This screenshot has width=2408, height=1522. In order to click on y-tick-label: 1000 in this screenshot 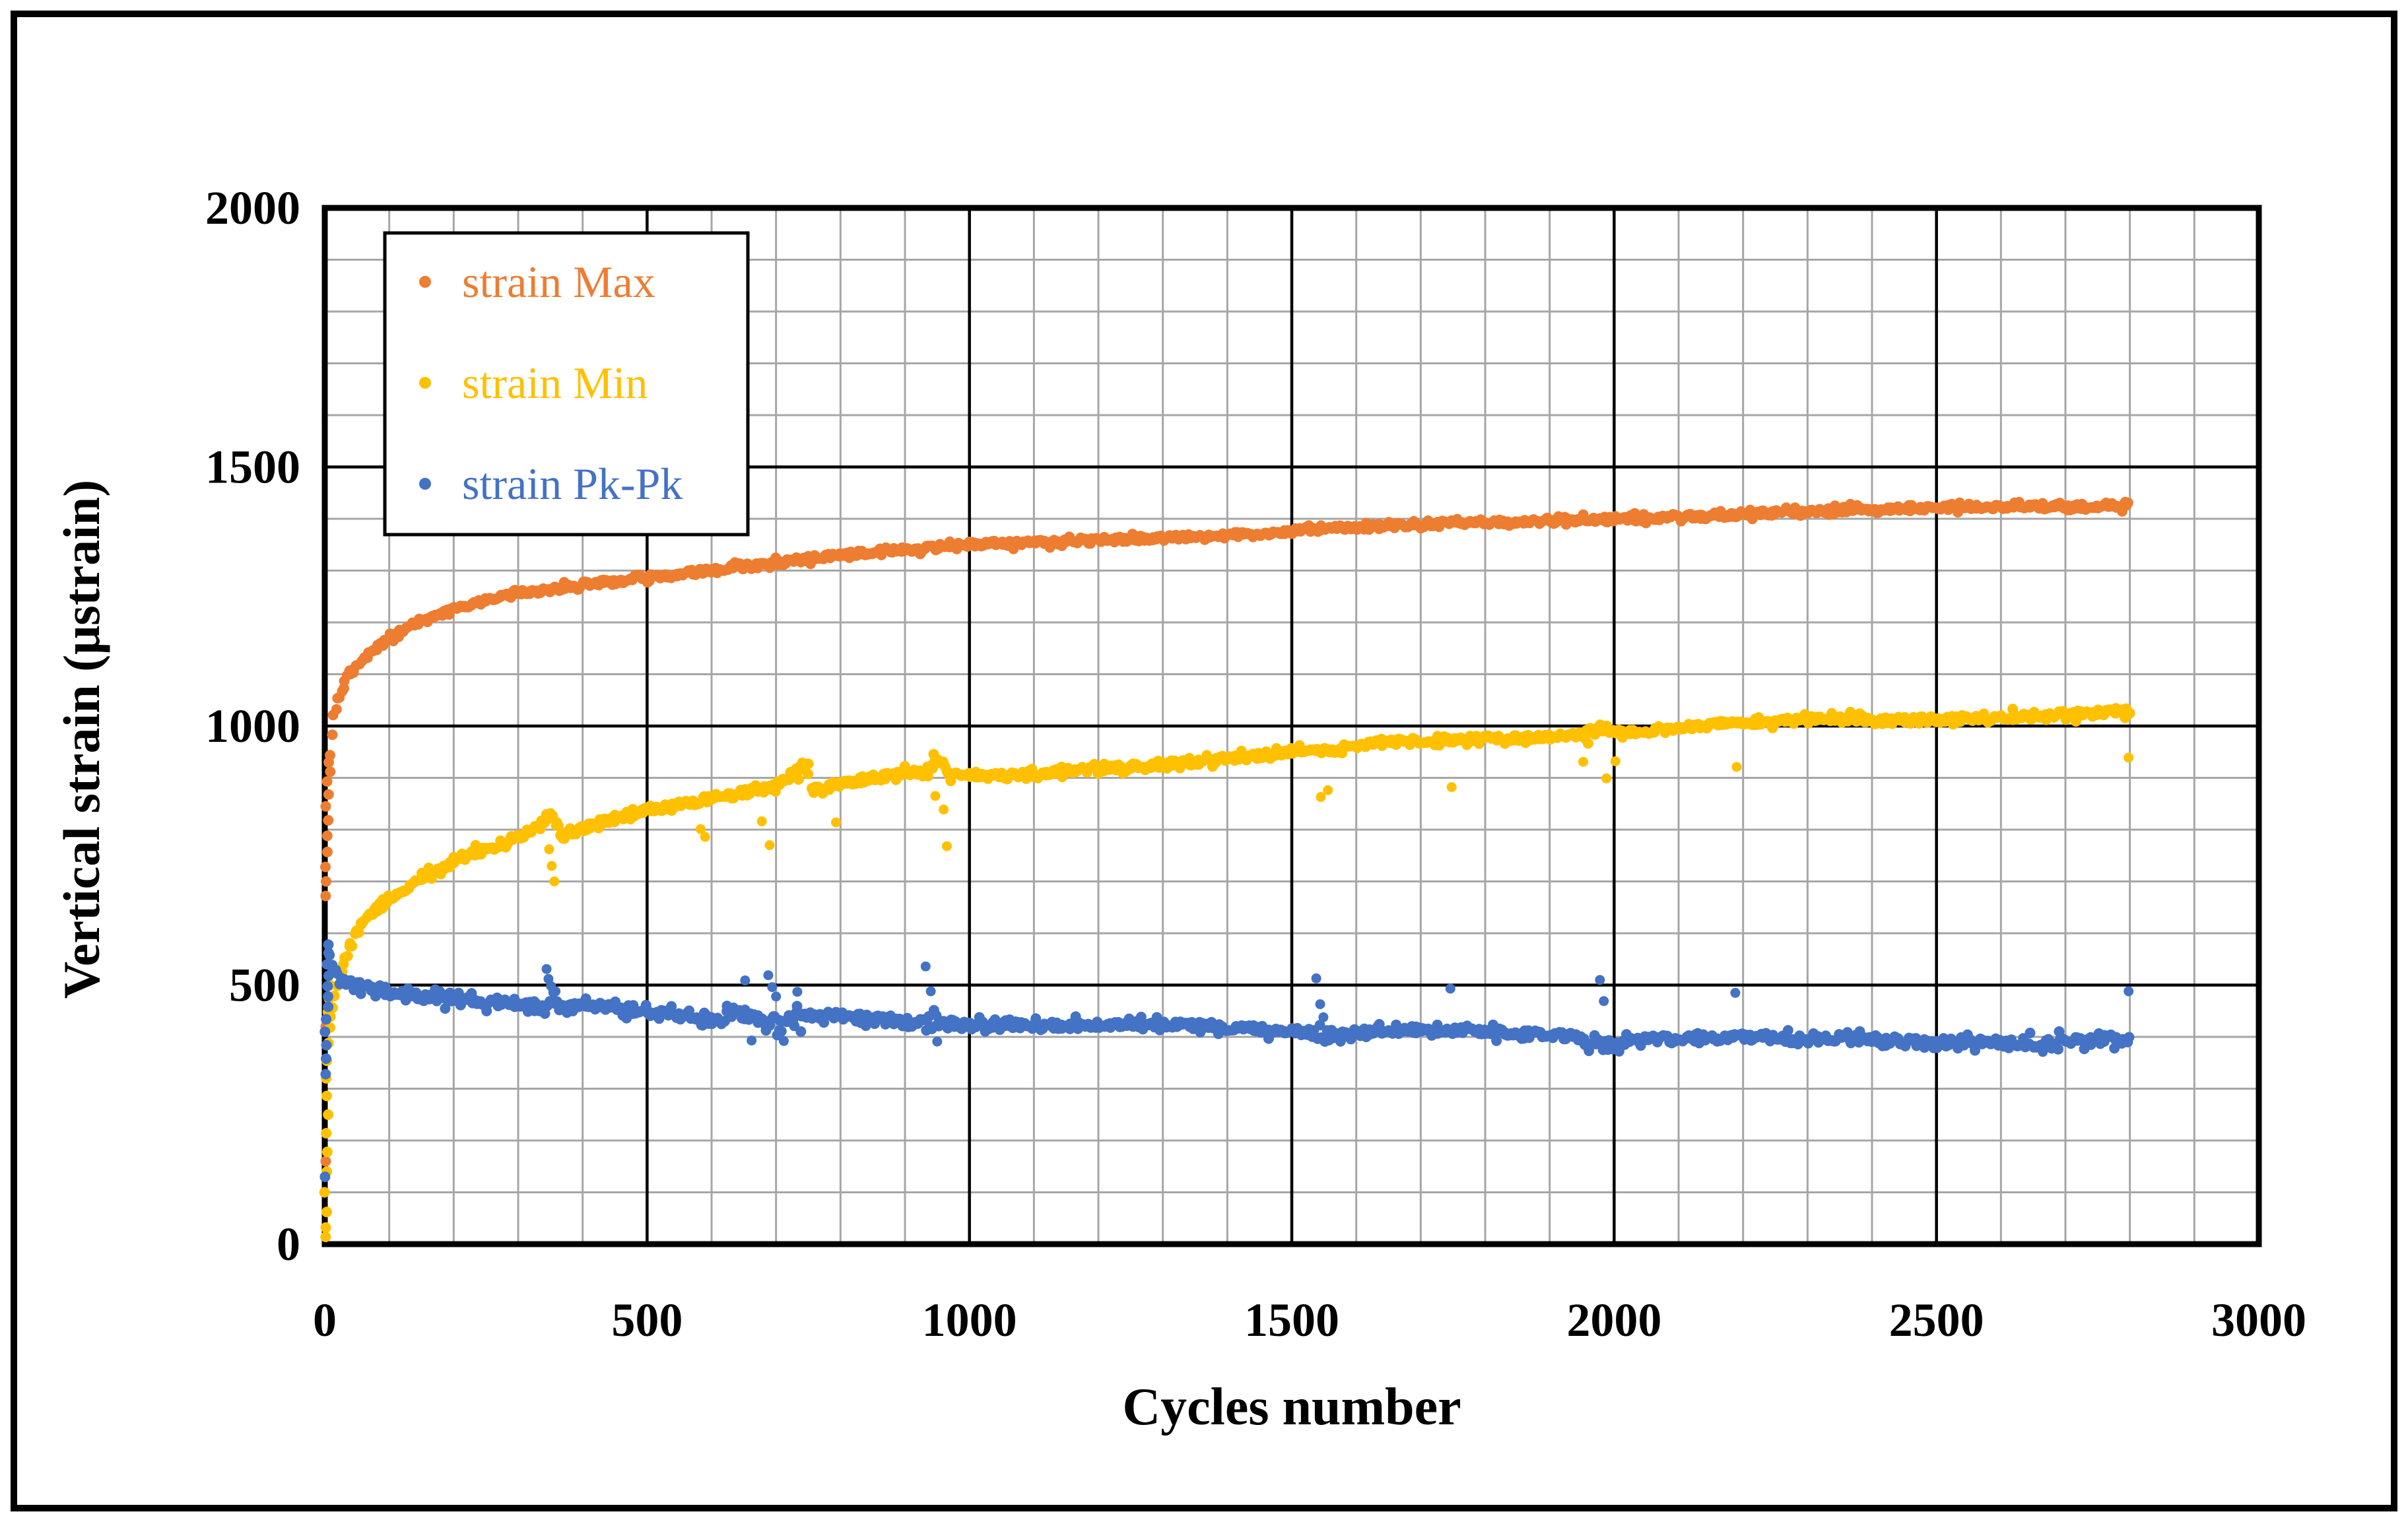, I will do `click(252, 726)`.